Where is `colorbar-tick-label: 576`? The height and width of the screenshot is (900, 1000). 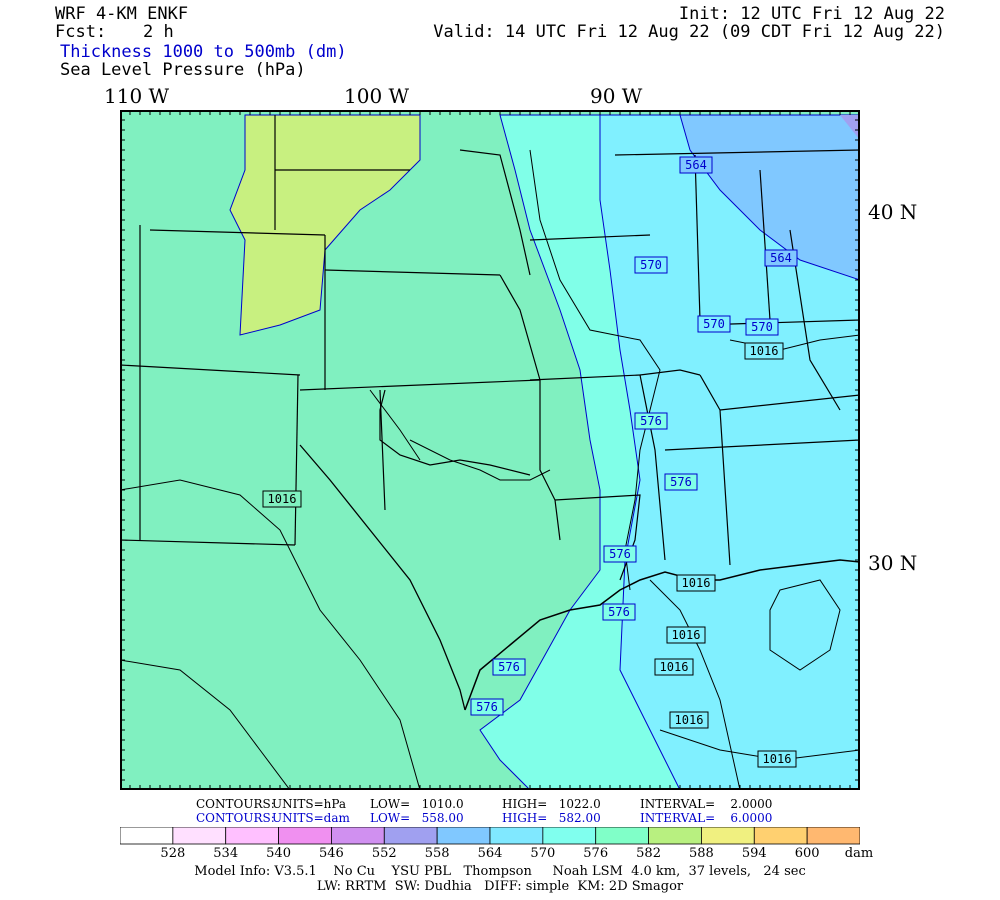 colorbar-tick-label: 576 is located at coordinates (596, 853).